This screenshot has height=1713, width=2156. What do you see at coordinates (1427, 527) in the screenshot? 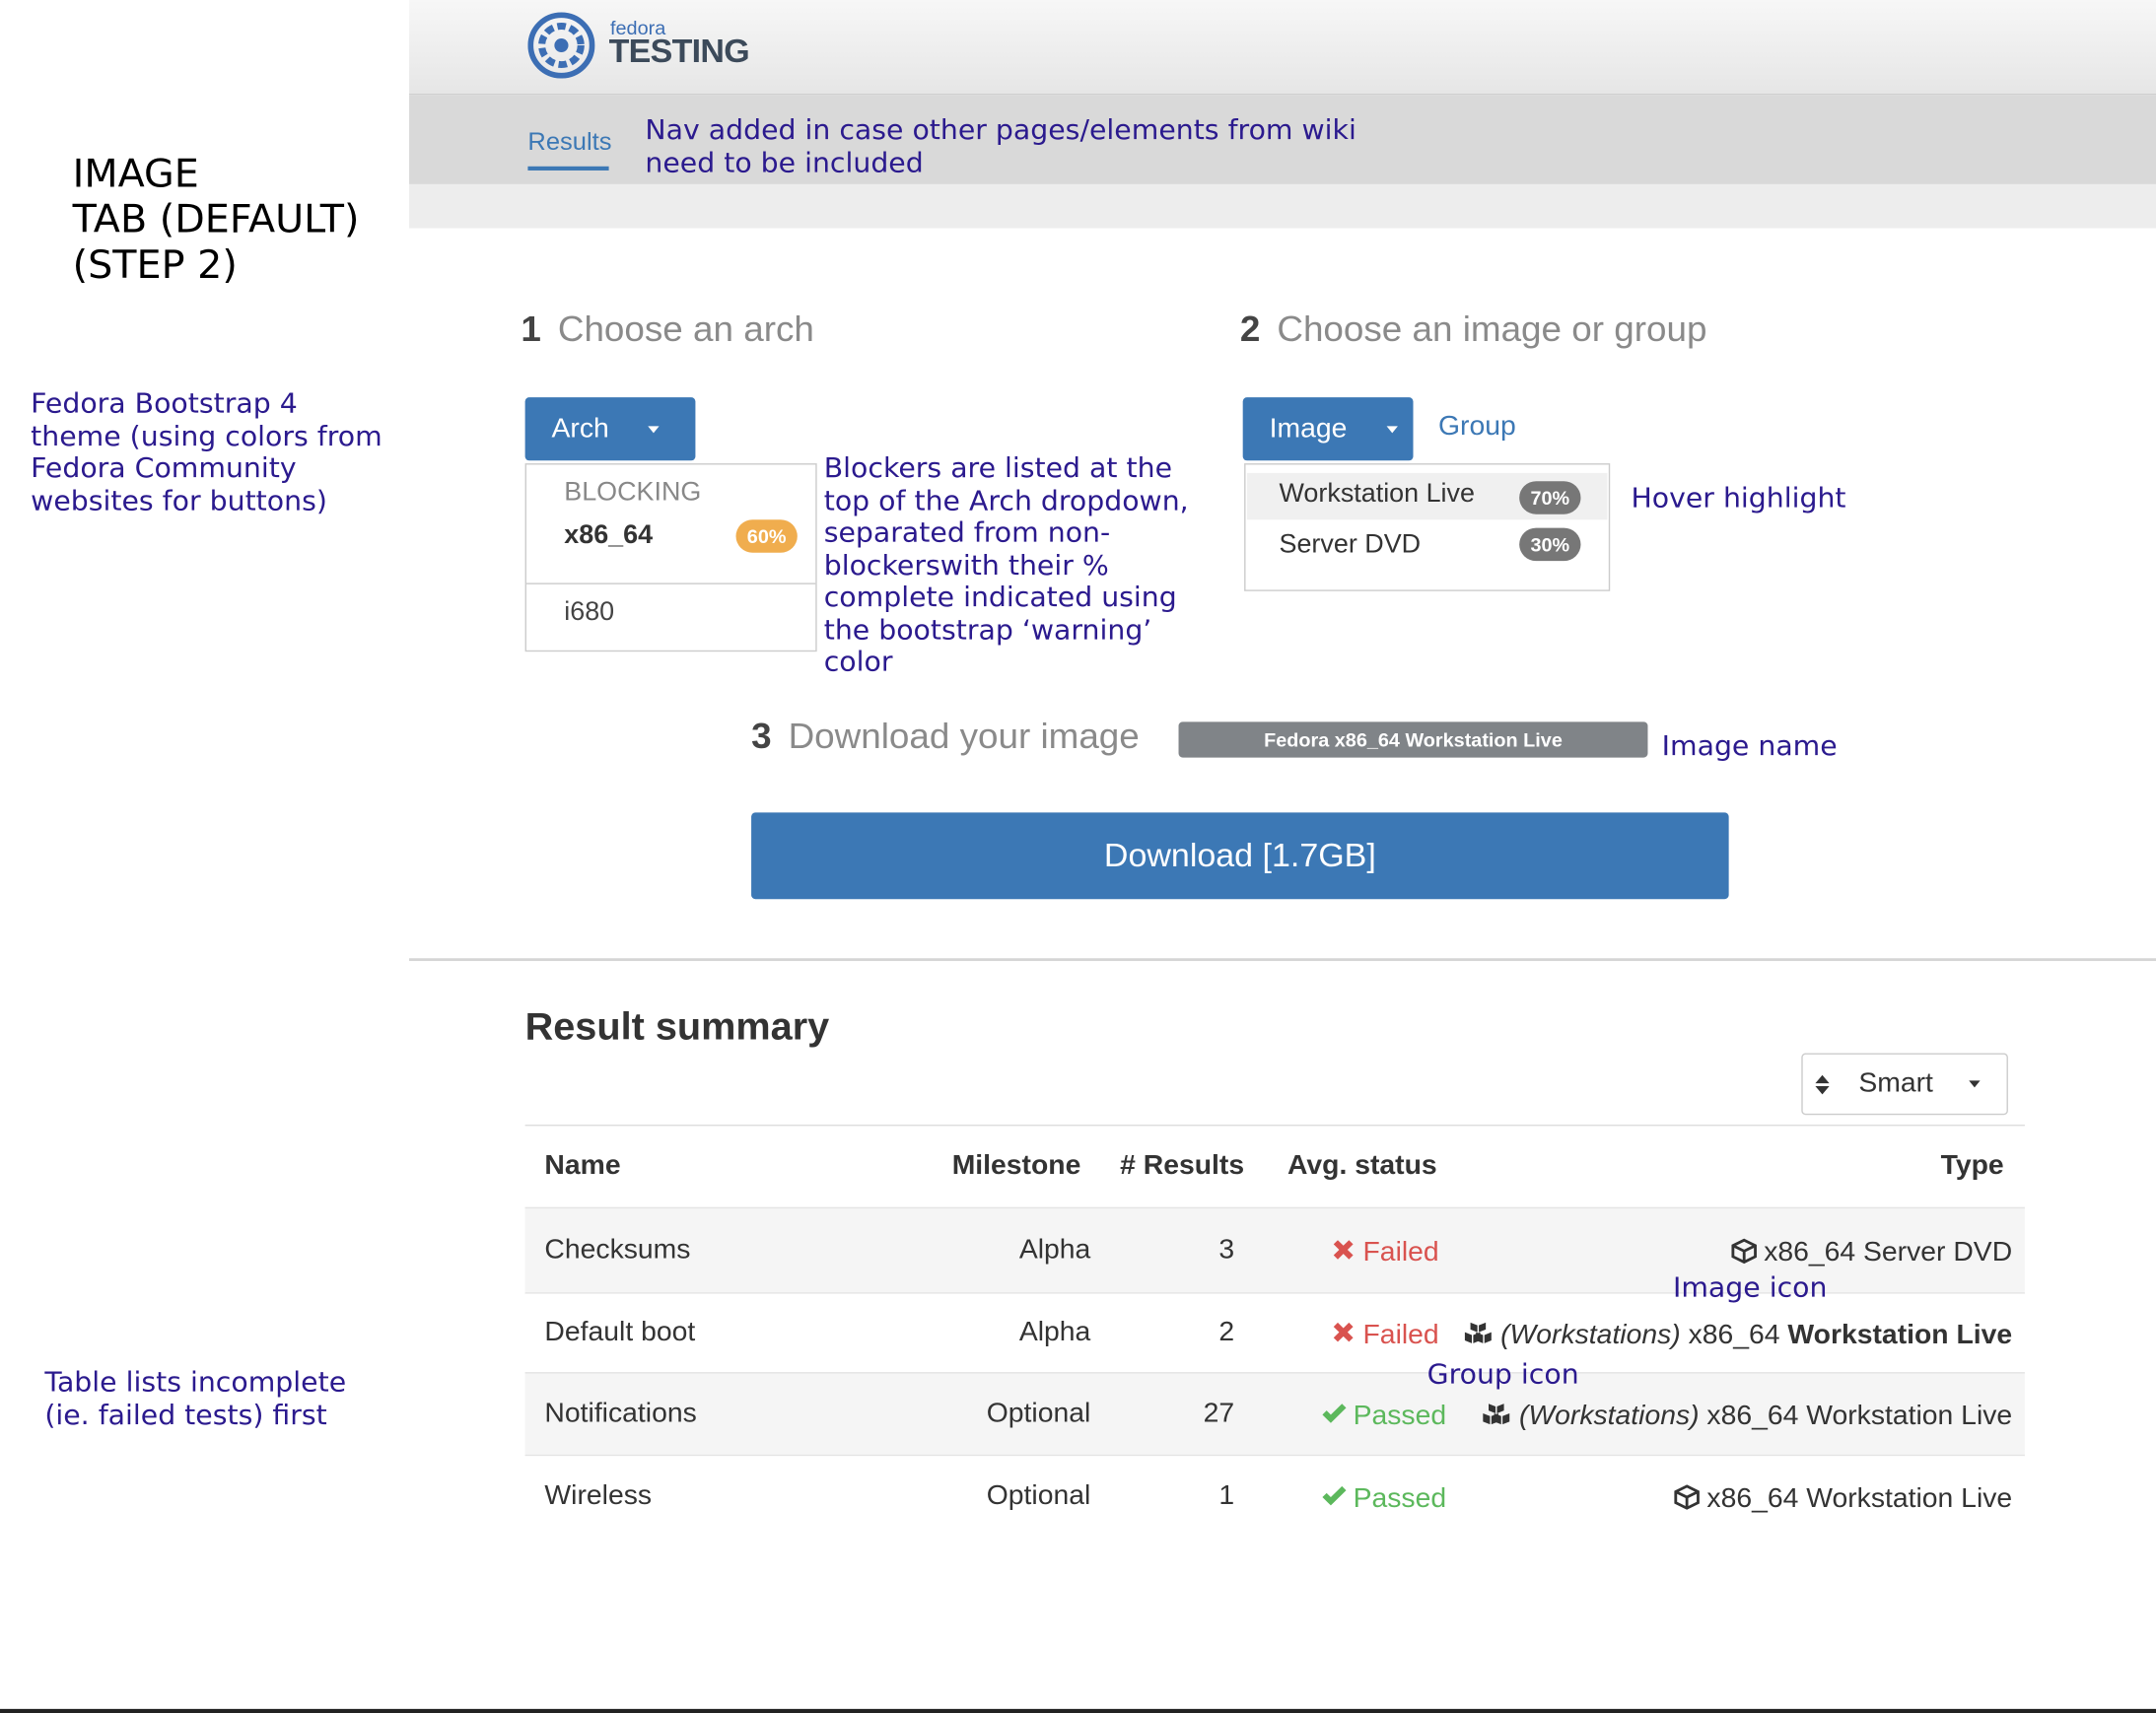
I see `image-menu: Workstation Live 70% Server DVD 30%` at bounding box center [1427, 527].